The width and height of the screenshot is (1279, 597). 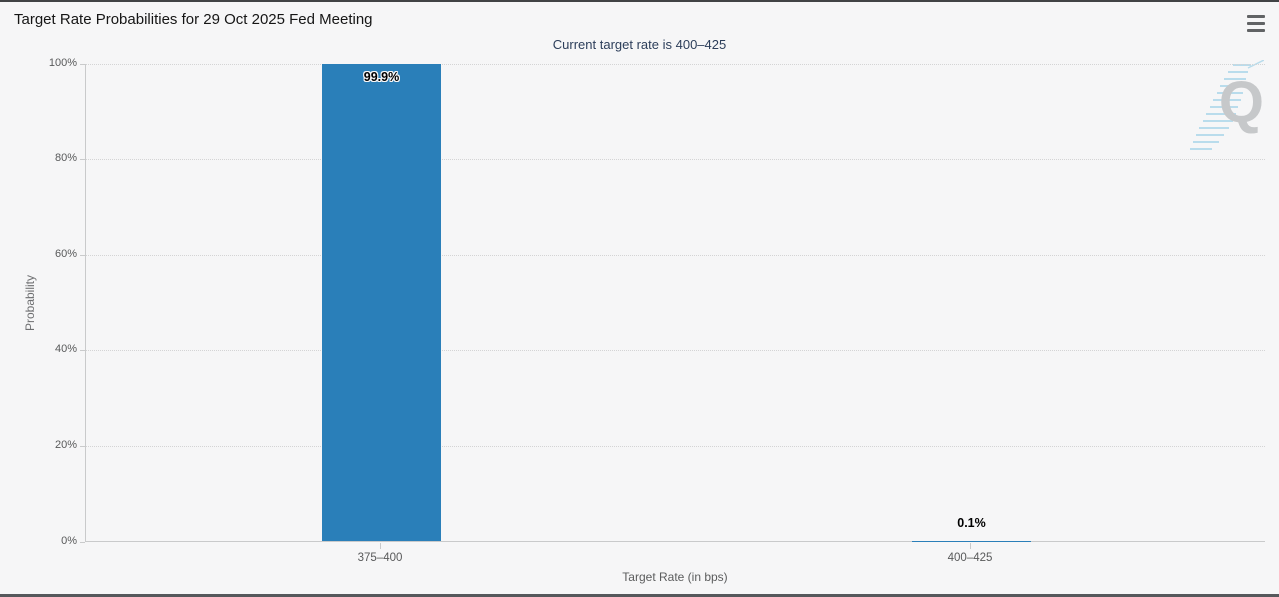 I want to click on x-tick-label: 400–425, so click(x=970, y=558).